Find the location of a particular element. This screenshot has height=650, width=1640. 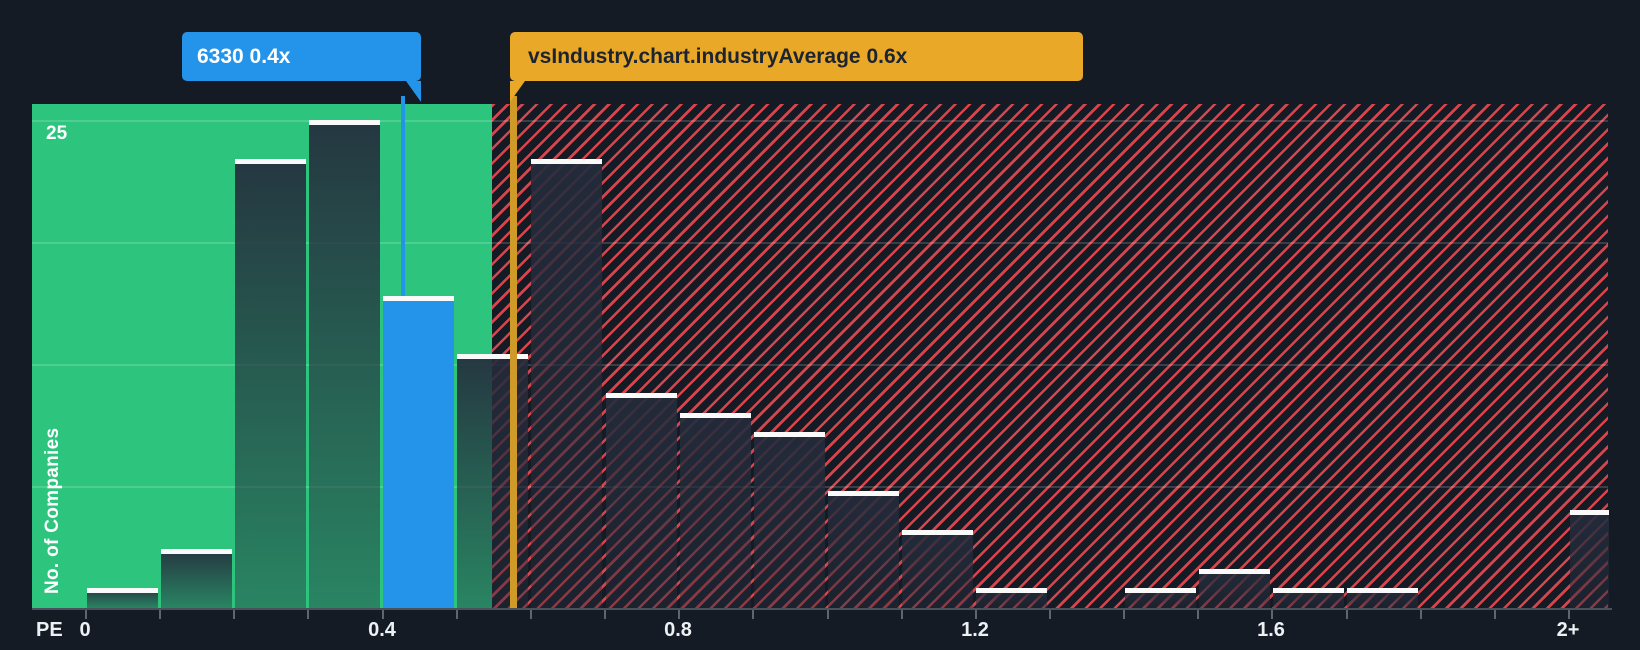

industry-average-tooltip-pointer-icon is located at coordinates (517, 91).